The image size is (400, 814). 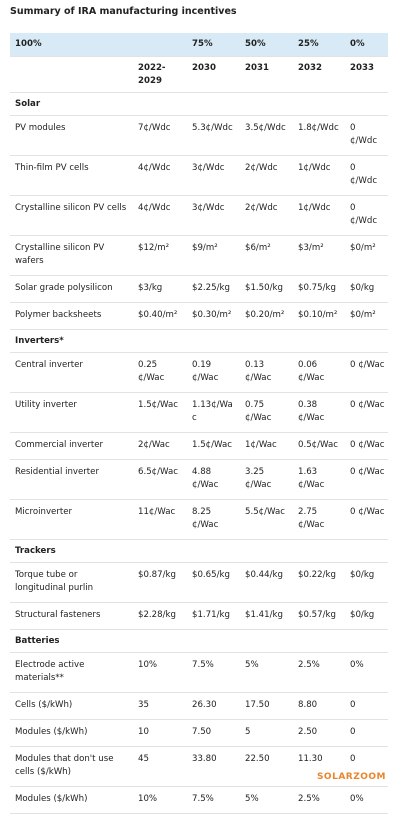 I want to click on row-value: 2.5%, so click(x=319, y=800).